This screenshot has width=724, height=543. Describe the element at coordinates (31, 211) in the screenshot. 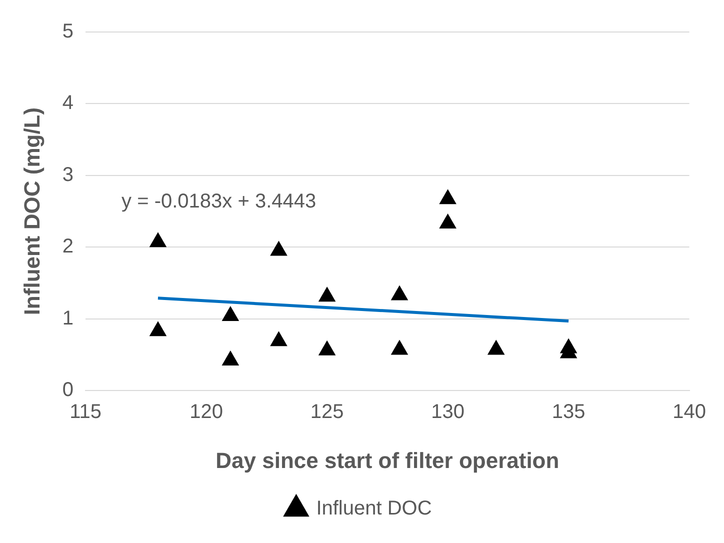

I see `y-axis-title: Influent DOC (mg/L)` at that location.